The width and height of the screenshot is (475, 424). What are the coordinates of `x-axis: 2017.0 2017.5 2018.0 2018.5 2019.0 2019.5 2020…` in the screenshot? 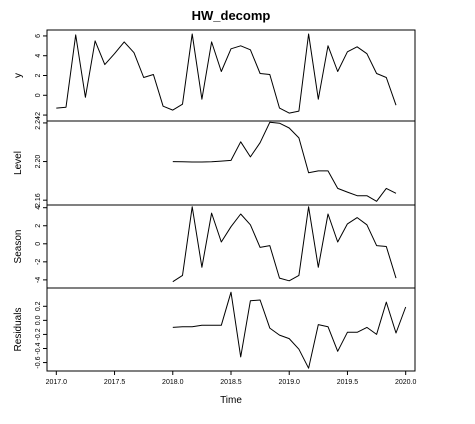 It's located at (231, 378).